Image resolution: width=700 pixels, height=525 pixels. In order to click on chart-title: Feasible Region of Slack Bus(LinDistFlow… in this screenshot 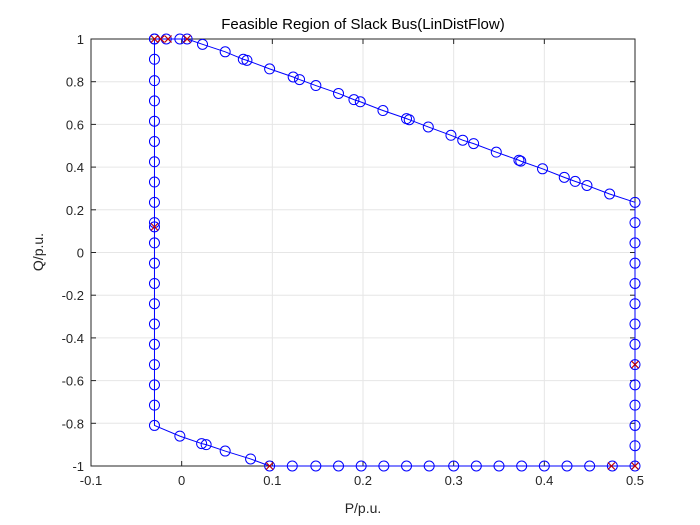, I will do `click(362, 24)`.